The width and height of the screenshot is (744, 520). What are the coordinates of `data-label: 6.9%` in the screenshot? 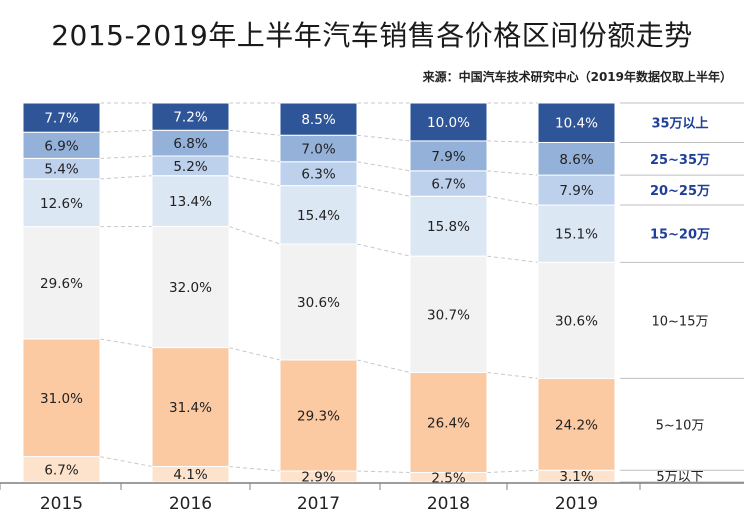 It's located at (61, 146).